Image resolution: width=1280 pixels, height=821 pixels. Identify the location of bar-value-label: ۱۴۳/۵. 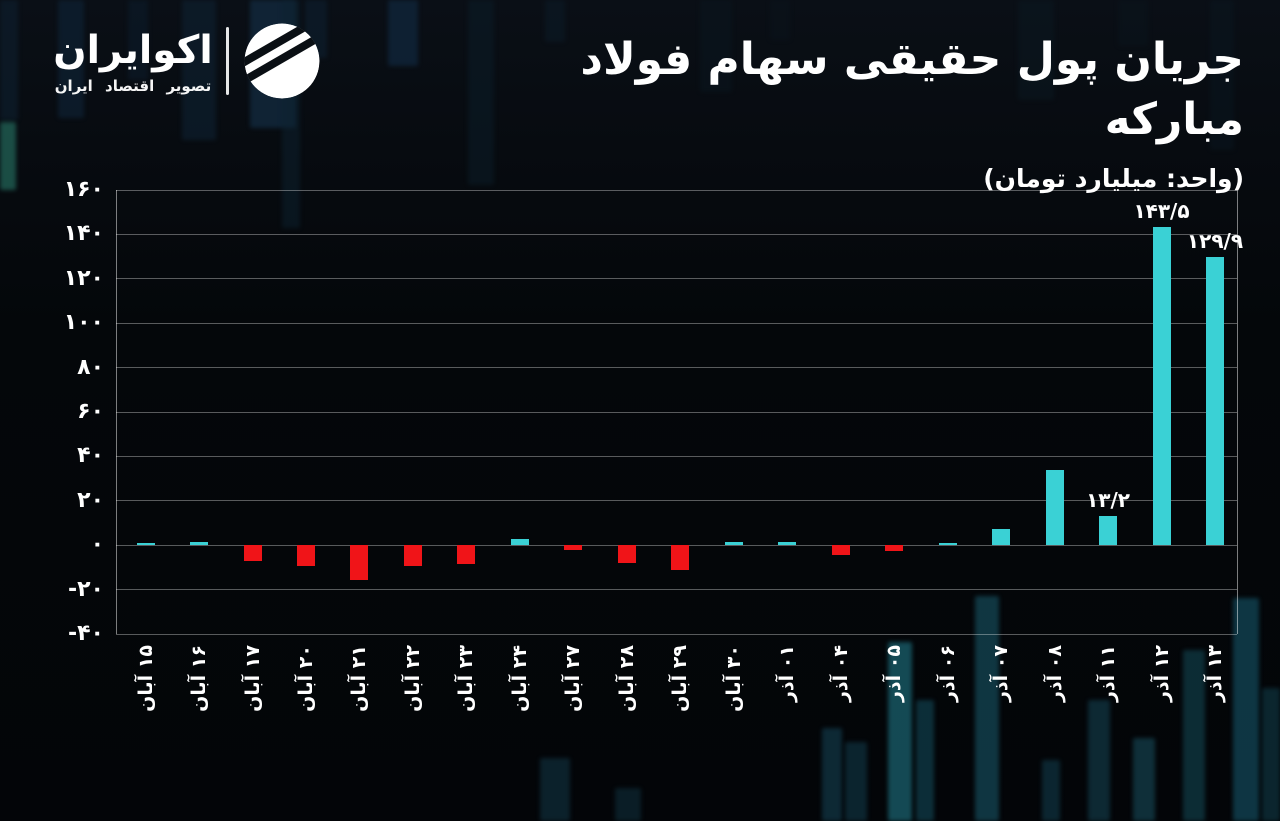
(1161, 210).